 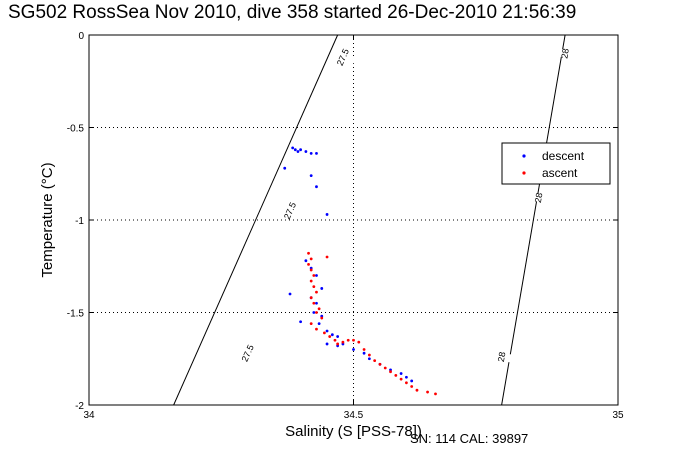 I want to click on data-points, so click(x=360, y=271).